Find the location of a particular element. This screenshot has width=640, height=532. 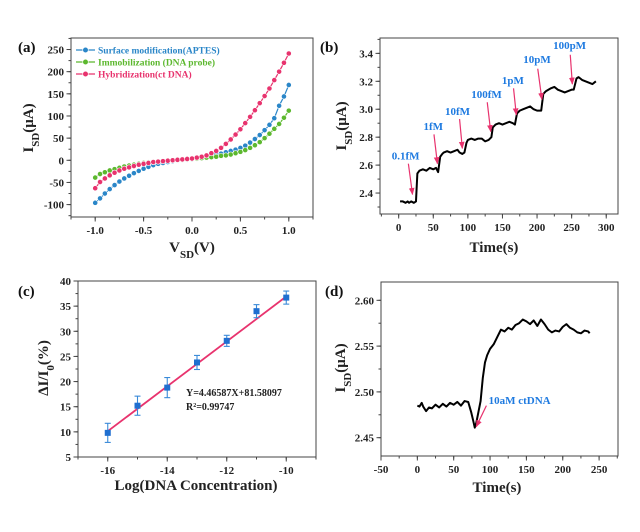

axis-label-unit: (μA) is located at coordinates (341, 357).